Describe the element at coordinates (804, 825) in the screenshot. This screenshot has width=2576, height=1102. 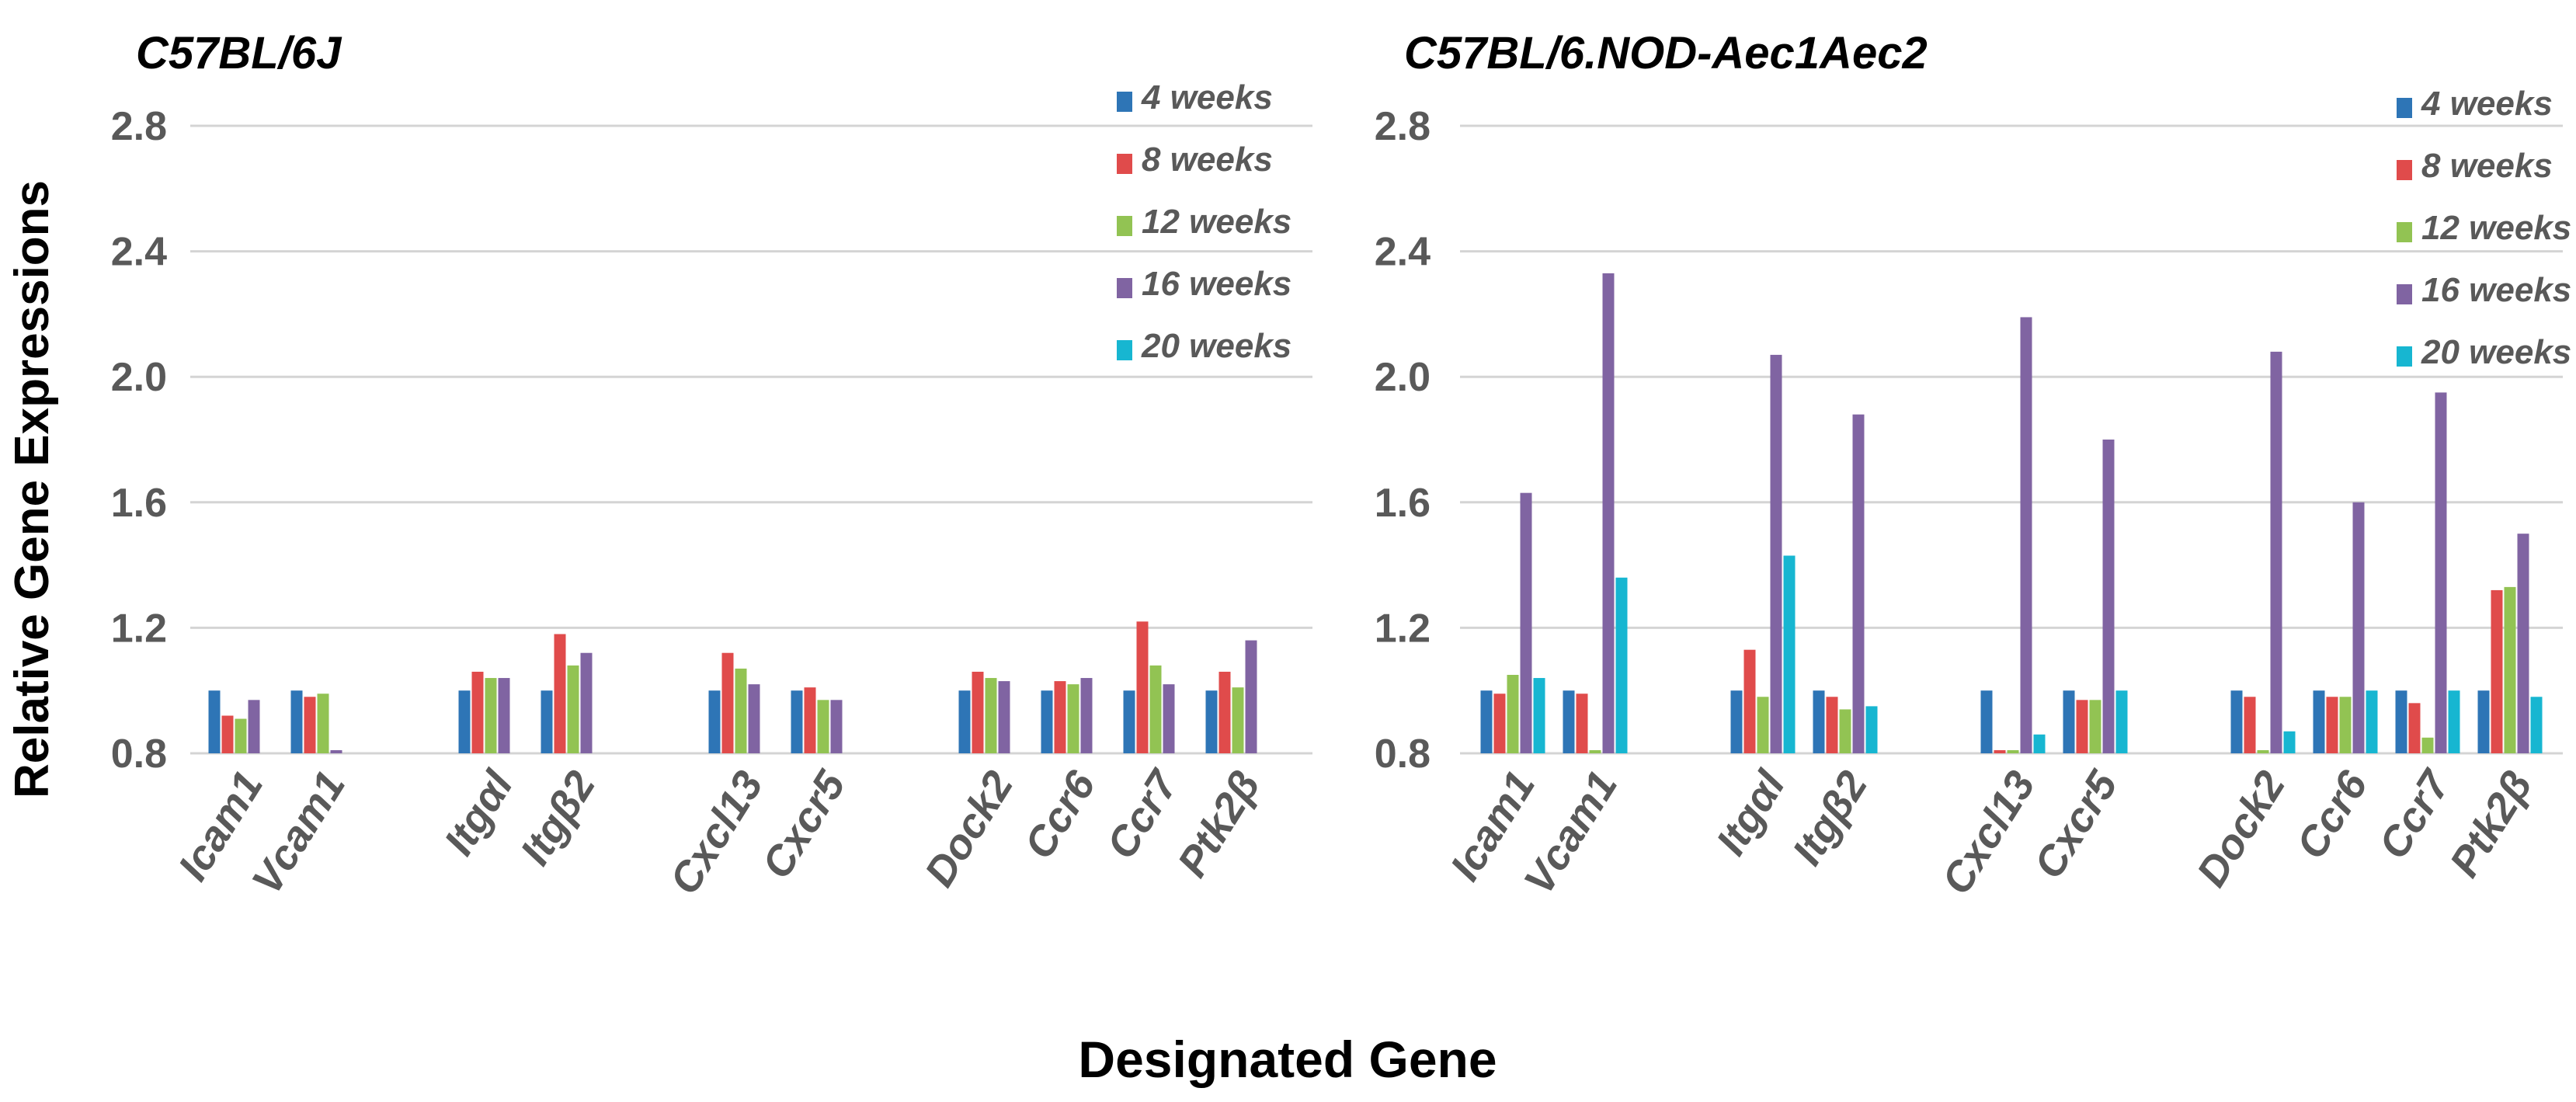
I see `x-category-label: Cxcr5` at that location.